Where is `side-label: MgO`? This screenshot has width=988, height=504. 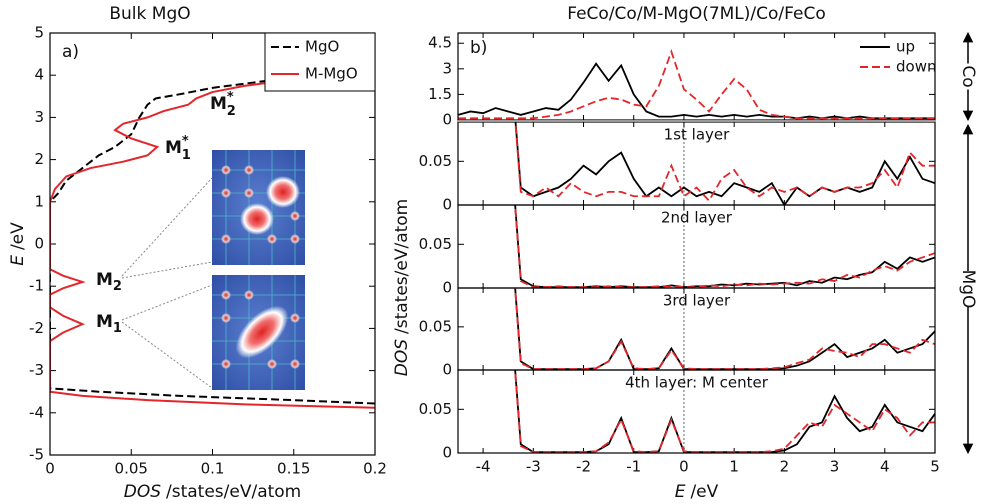
side-label: MgO is located at coordinates (968, 289).